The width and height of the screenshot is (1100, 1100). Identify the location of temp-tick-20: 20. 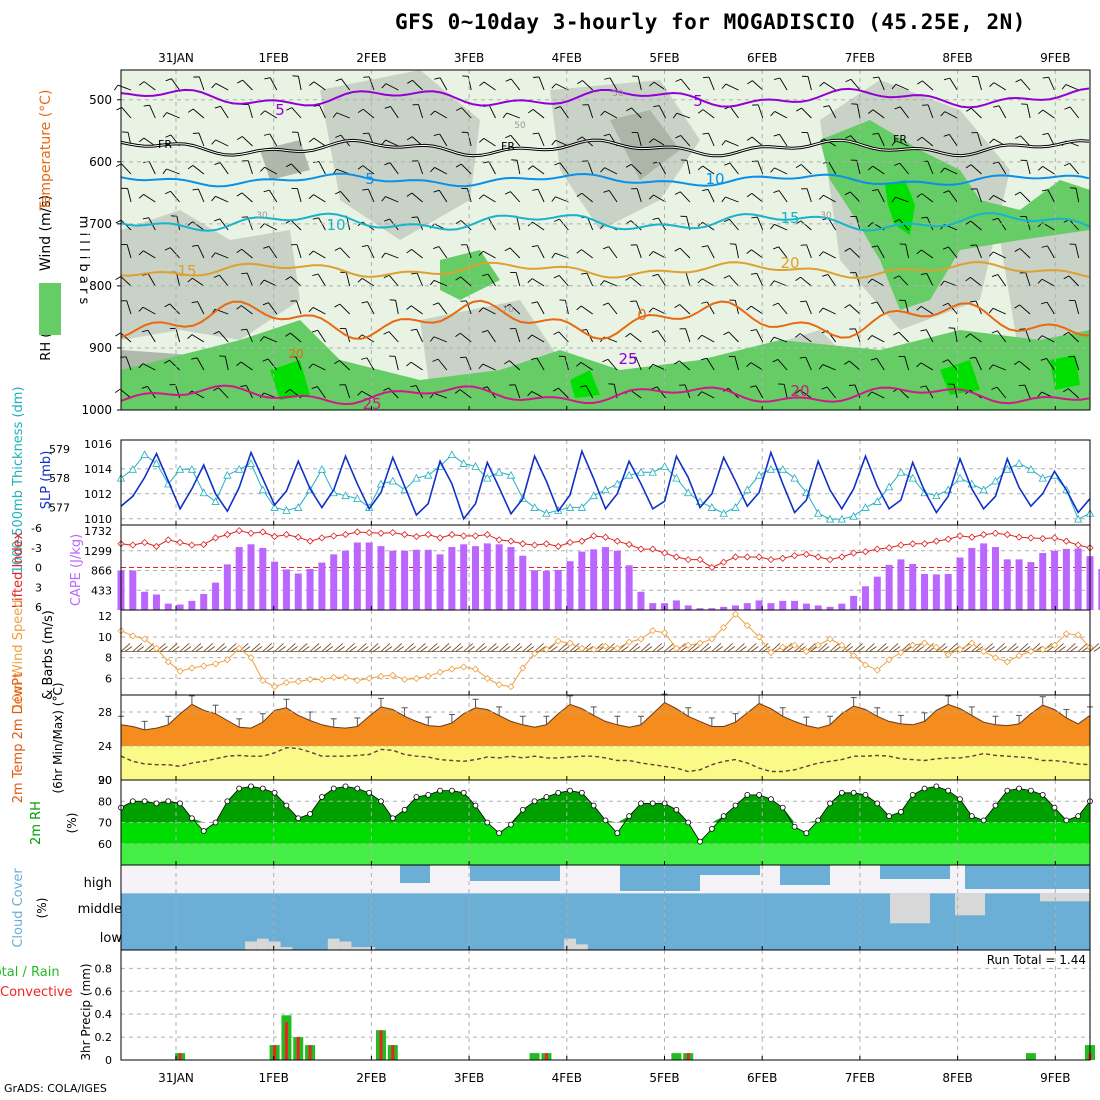
(105, 780).